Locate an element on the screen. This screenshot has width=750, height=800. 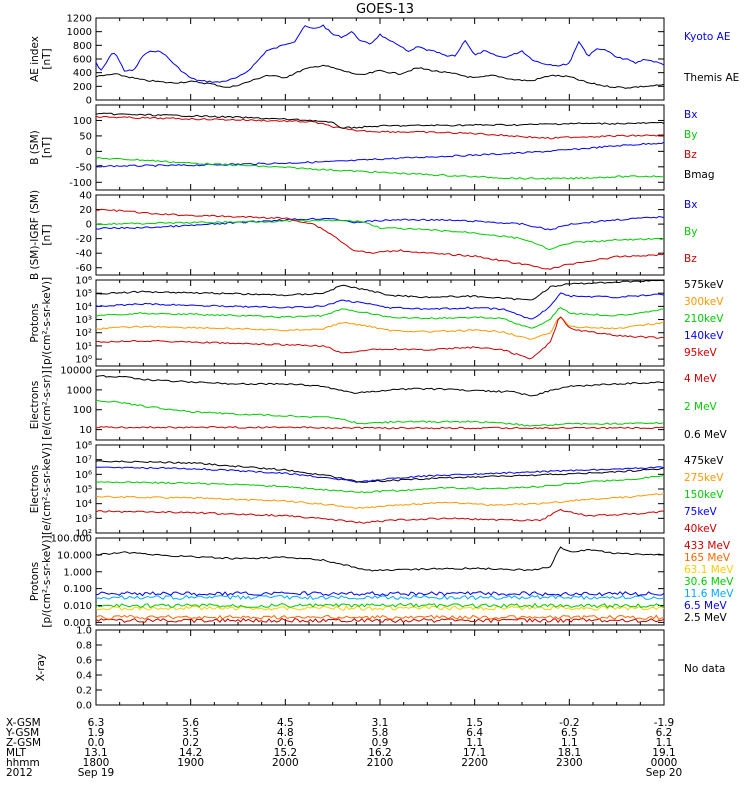
y-tick-label: 40 is located at coordinates (85, 196).